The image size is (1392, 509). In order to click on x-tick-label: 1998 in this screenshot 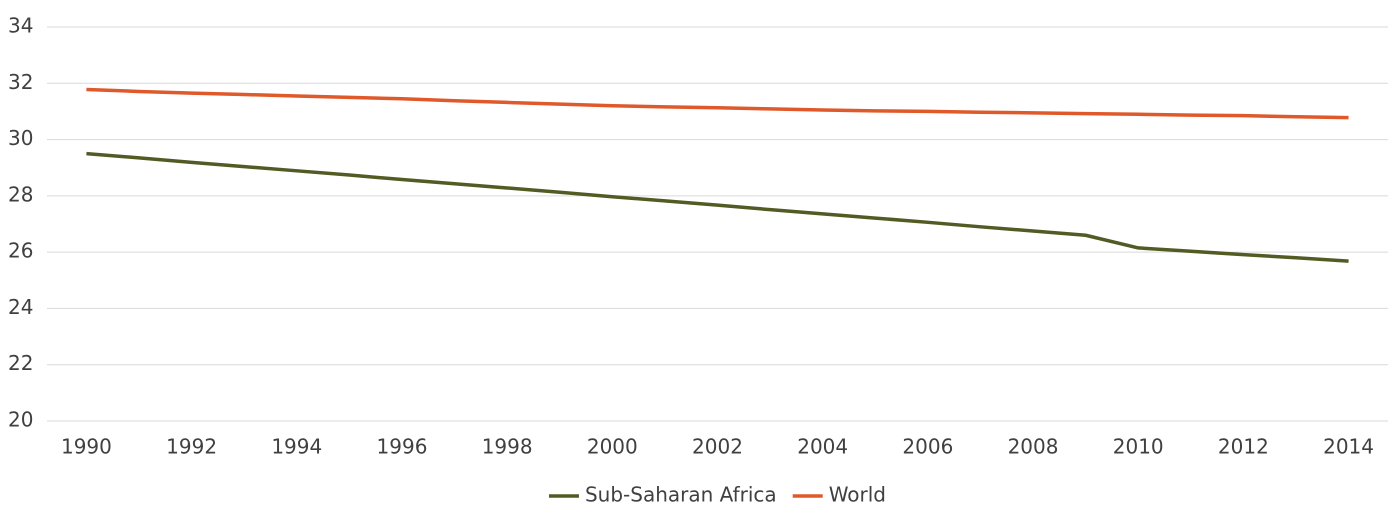, I will do `click(507, 447)`.